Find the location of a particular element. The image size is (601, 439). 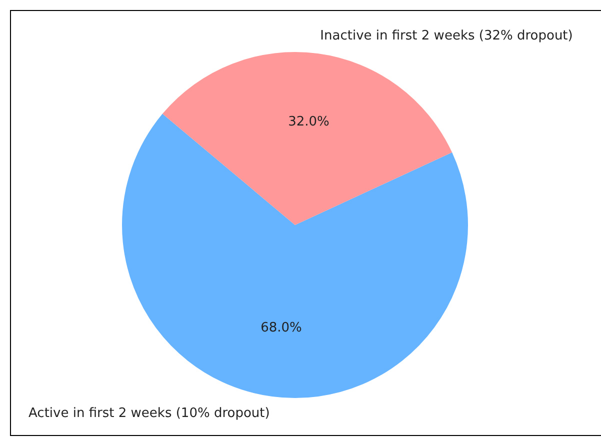

data-label: 32.0% is located at coordinates (309, 122).